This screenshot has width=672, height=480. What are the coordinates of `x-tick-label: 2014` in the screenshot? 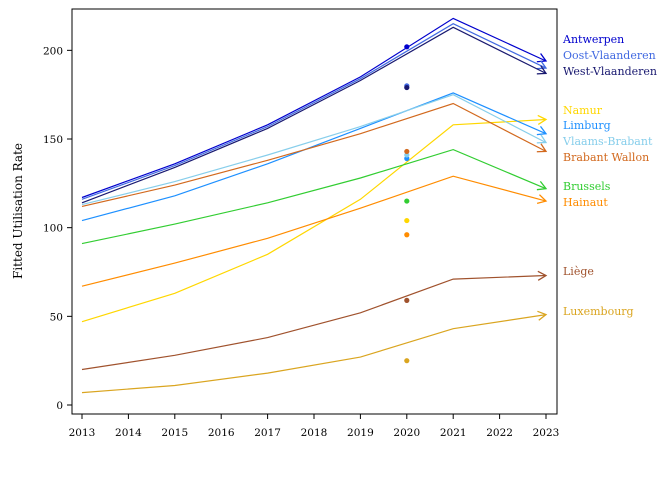 It's located at (128, 433).